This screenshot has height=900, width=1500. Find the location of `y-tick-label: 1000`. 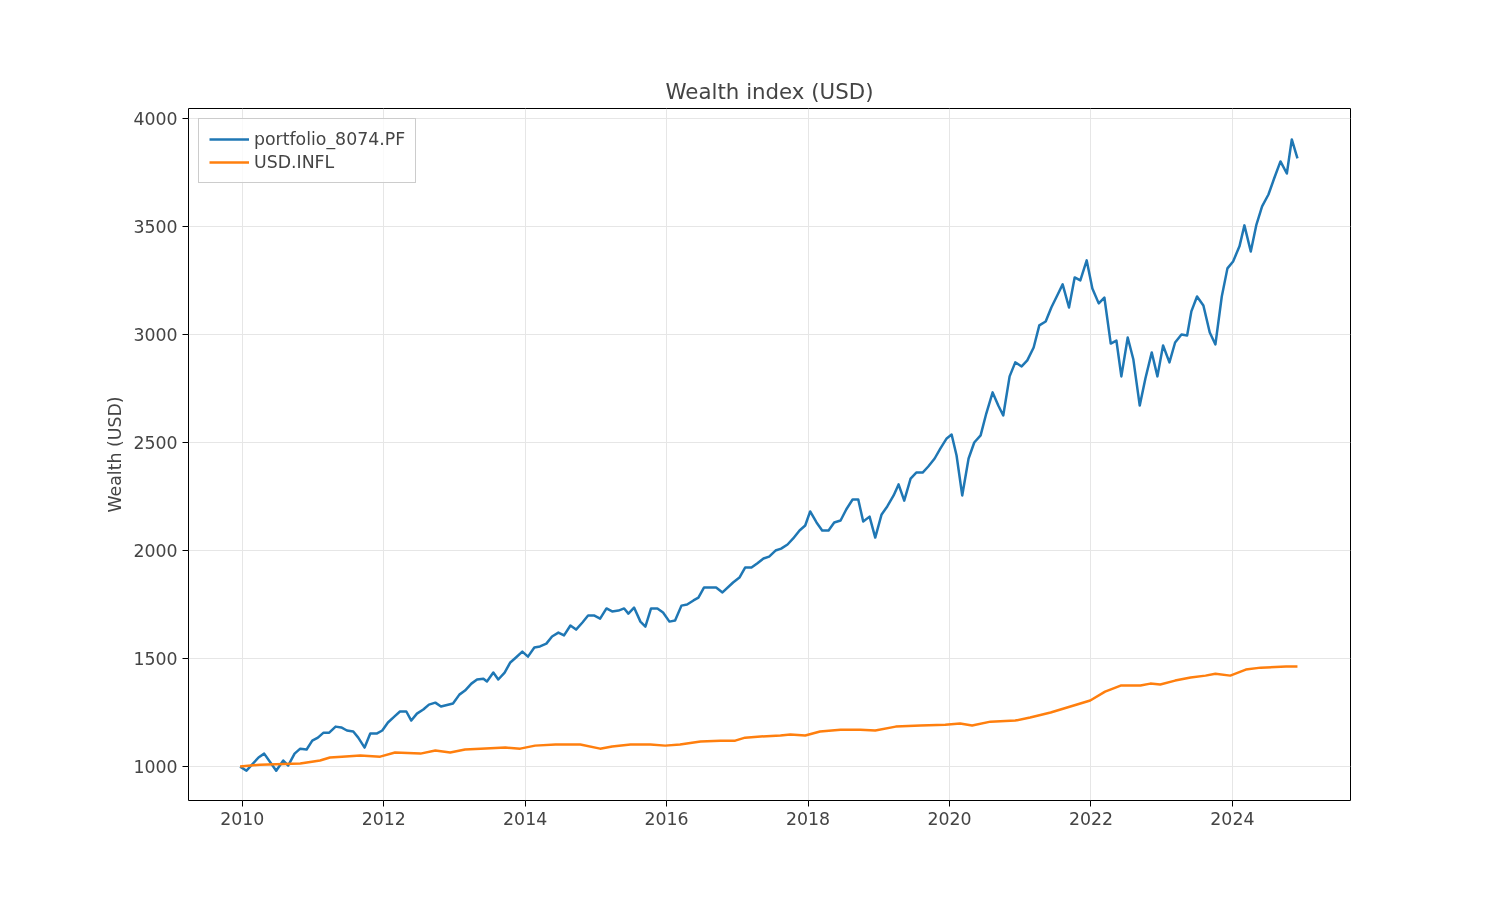

y-tick-label: 1000 is located at coordinates (155, 767).